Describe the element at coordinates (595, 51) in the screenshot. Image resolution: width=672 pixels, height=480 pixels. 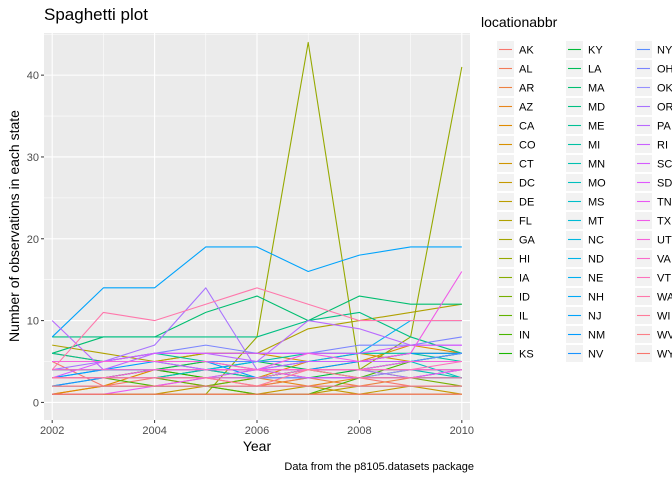
I see `legend-label: KY` at that location.